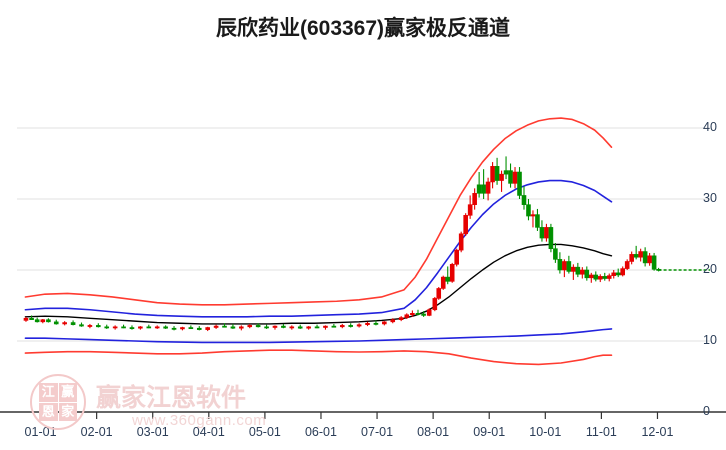 The image size is (726, 450). What do you see at coordinates (545, 432) in the screenshot?
I see `x-axis-tick-10-01: 10-01` at bounding box center [545, 432].